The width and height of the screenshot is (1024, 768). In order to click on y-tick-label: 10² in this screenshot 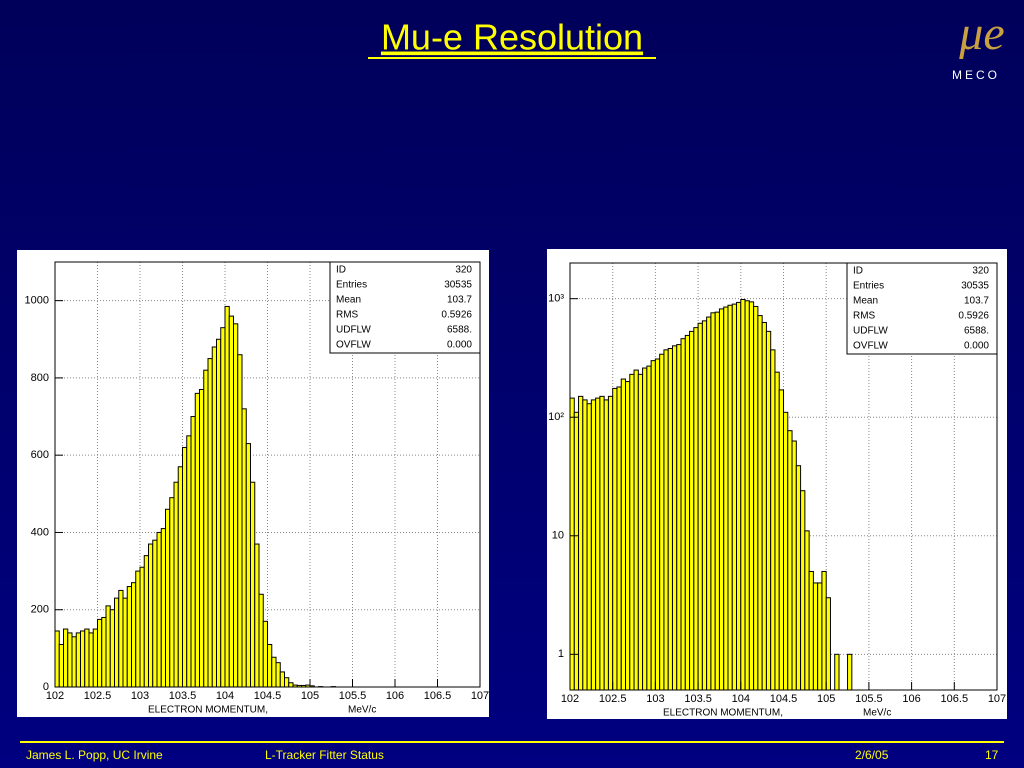, I will do `click(556, 417)`.